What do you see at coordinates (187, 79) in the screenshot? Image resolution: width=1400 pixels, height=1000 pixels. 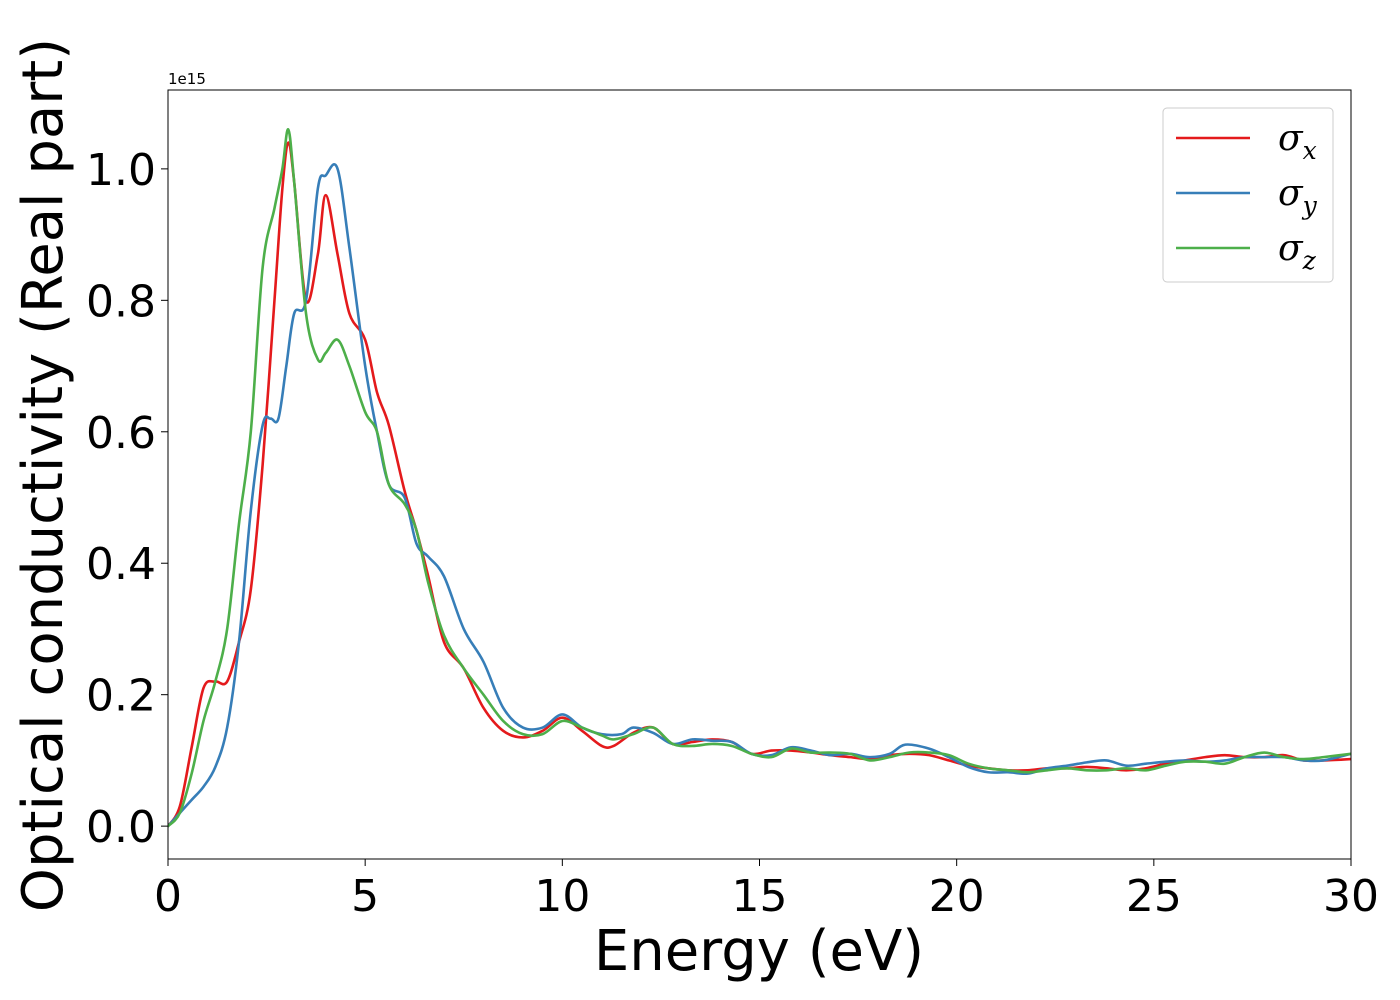 I see `y-offset-text: 1e15` at bounding box center [187, 79].